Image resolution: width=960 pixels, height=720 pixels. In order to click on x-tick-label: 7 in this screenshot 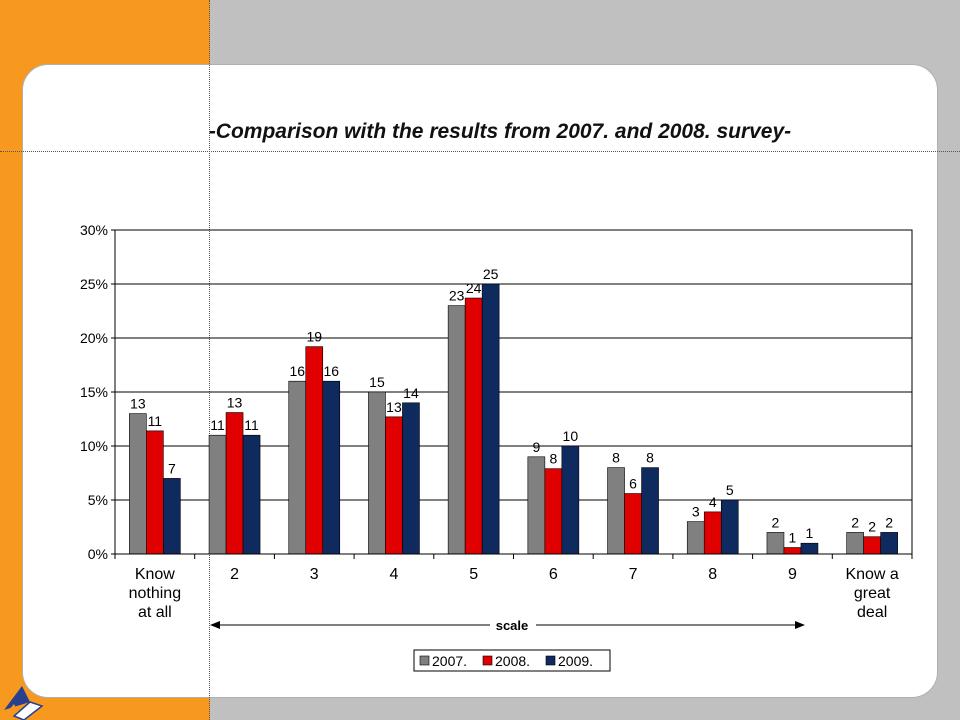, I will do `click(633, 574)`.